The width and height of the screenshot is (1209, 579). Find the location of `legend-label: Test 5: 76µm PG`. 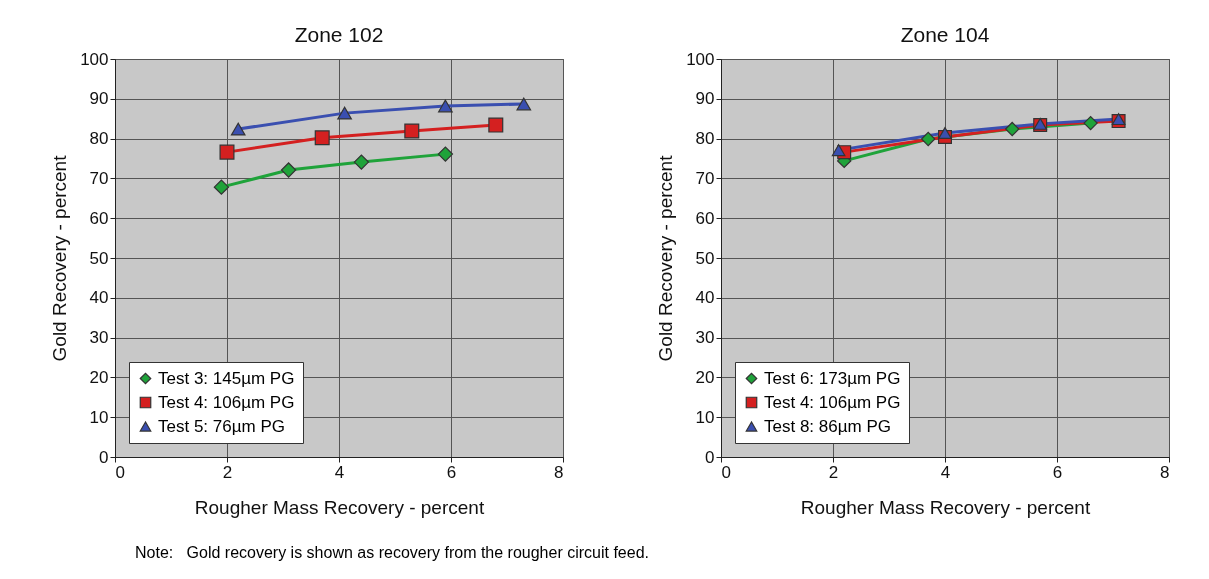

legend-label: Test 5: 76µm PG is located at coordinates (221, 426).